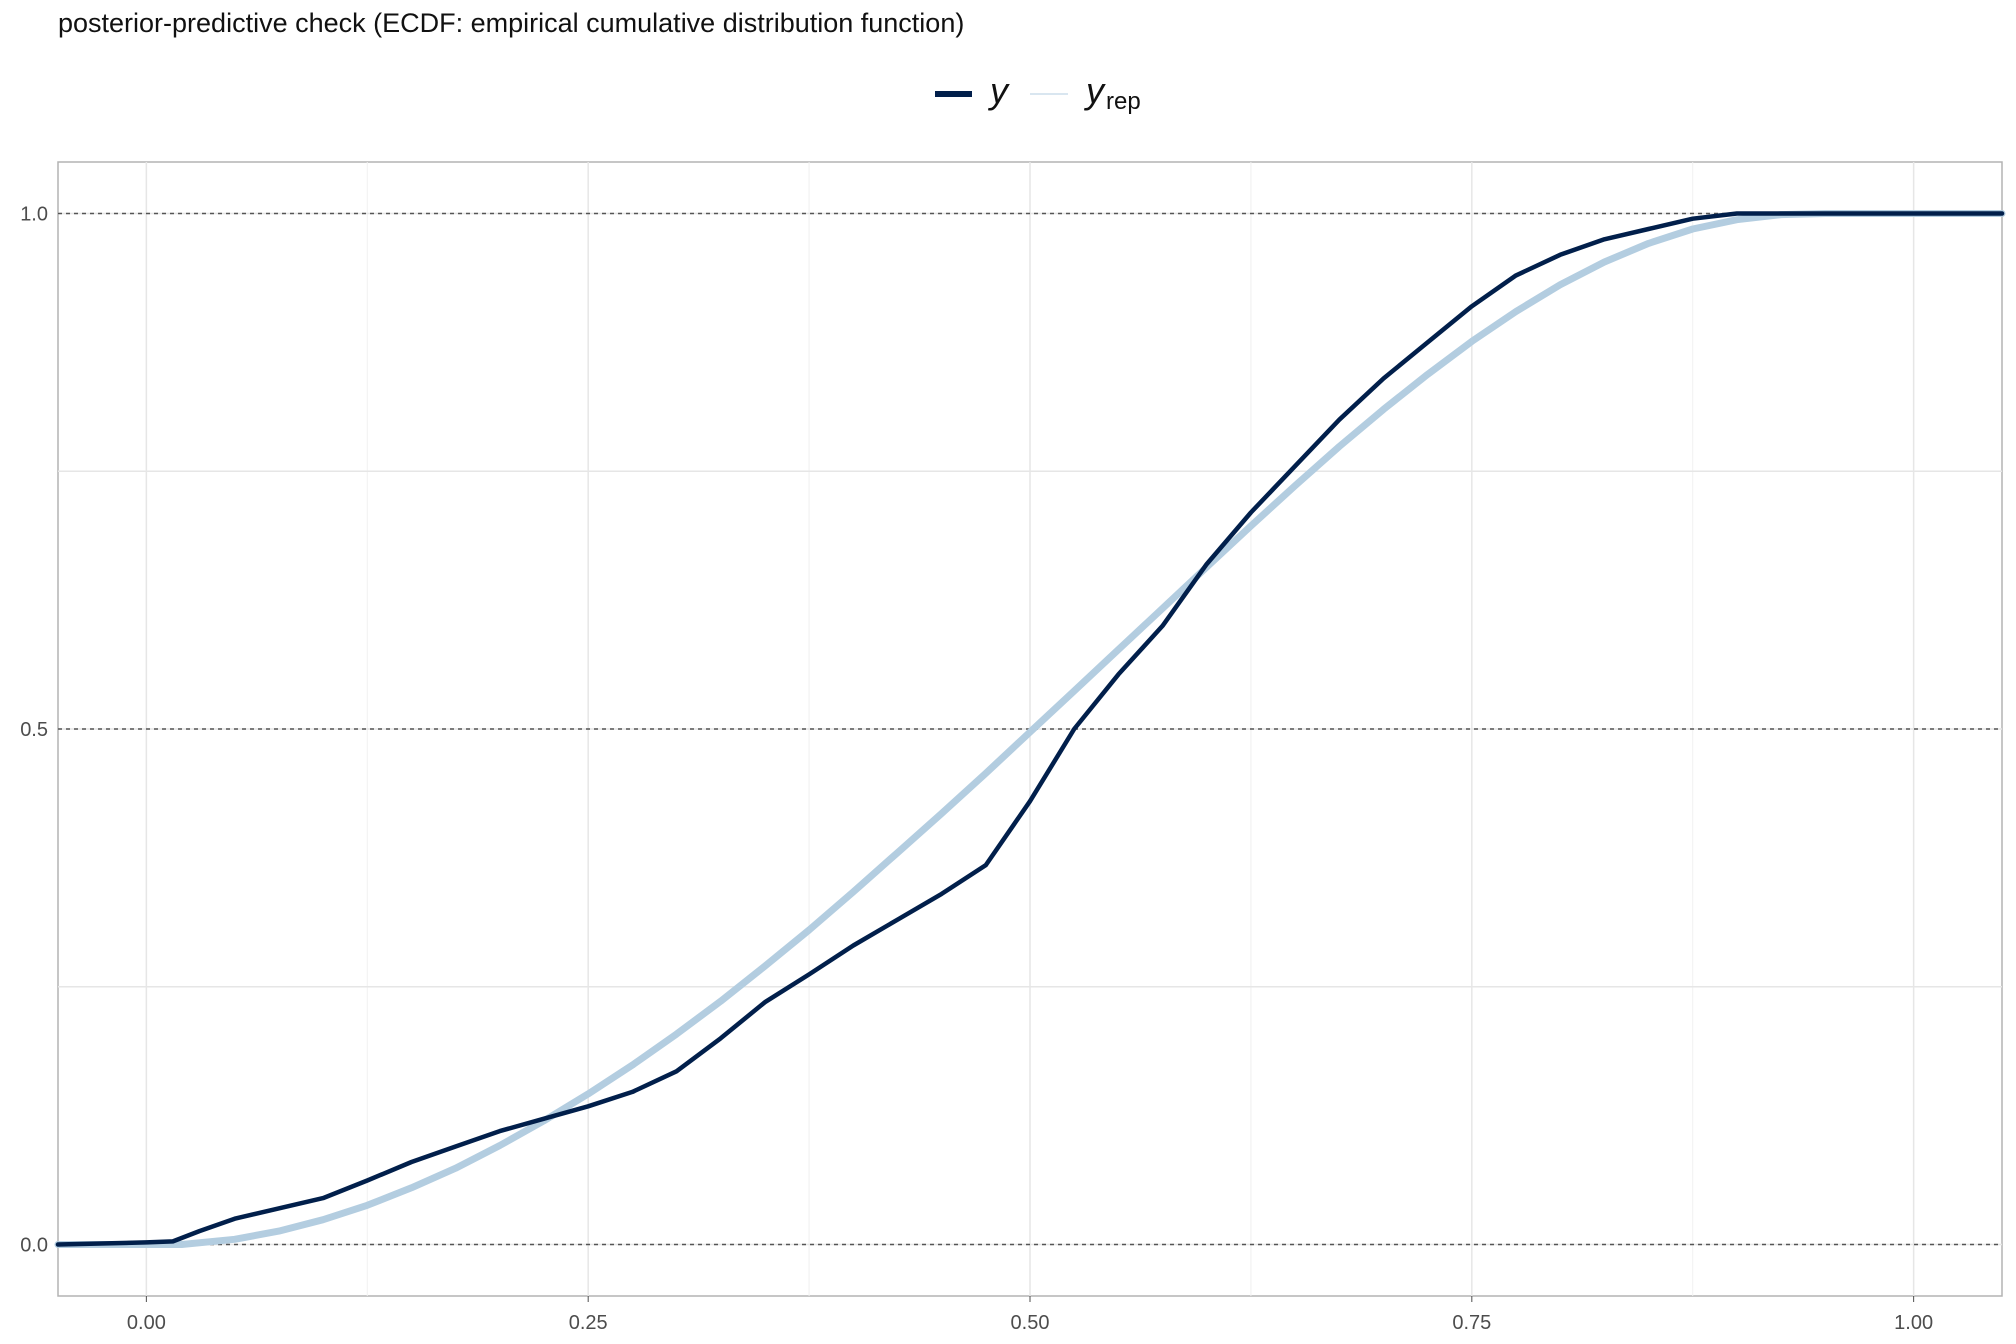  Describe the element at coordinates (1038, 92) in the screenshot. I see `legend: y yrep` at that location.